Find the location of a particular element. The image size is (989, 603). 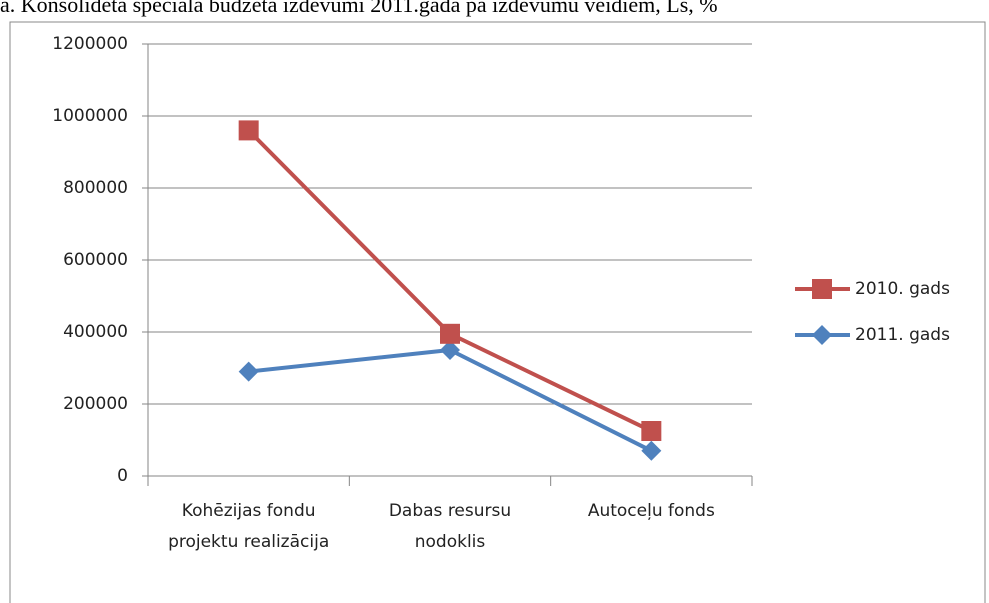

y-tick-label: 0 is located at coordinates (122, 476).